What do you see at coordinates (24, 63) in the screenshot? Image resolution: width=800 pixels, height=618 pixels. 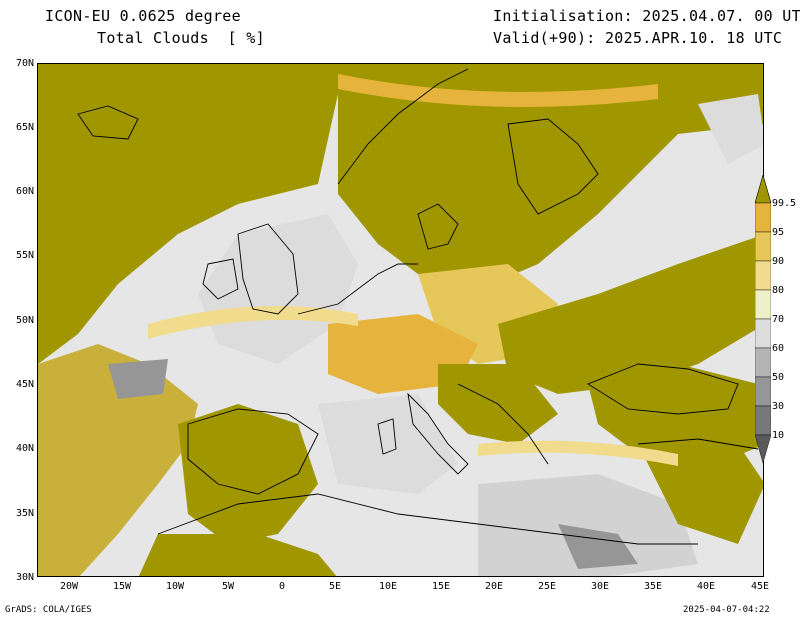 I see `lat-label: 70N` at bounding box center [24, 63].